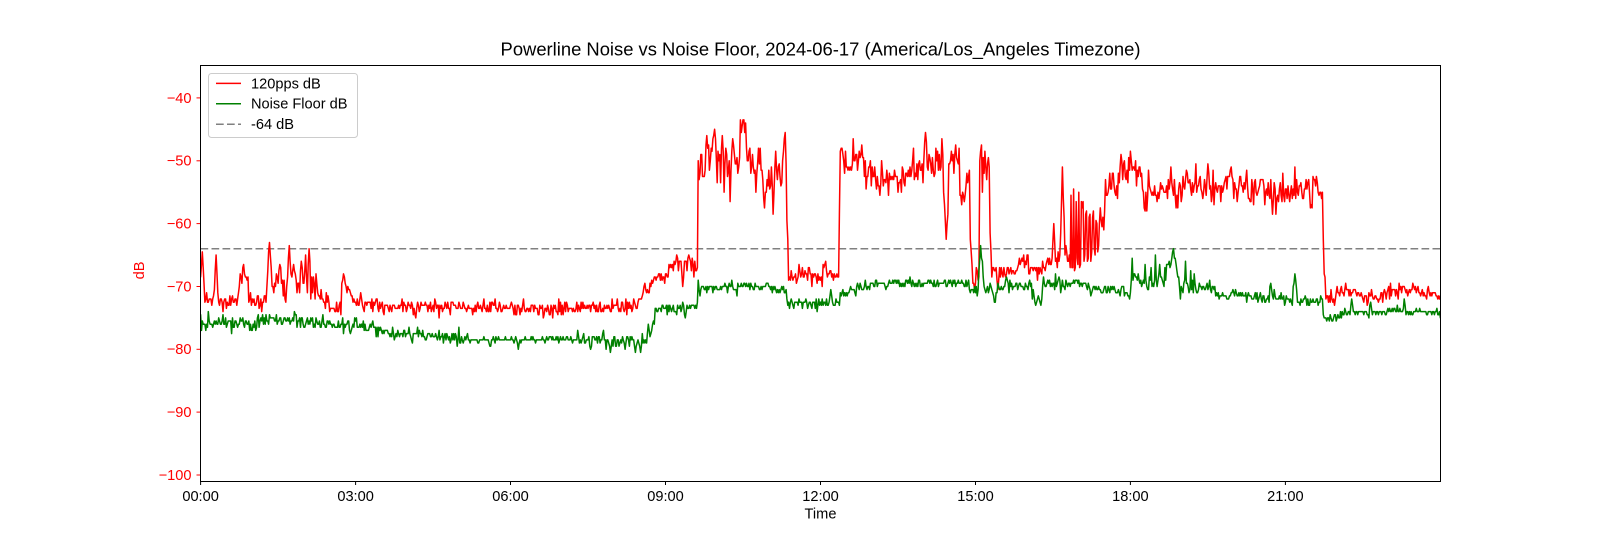 The width and height of the screenshot is (1600, 545). Describe the element at coordinates (179, 350) in the screenshot. I see `svg-text: −80` at that location.